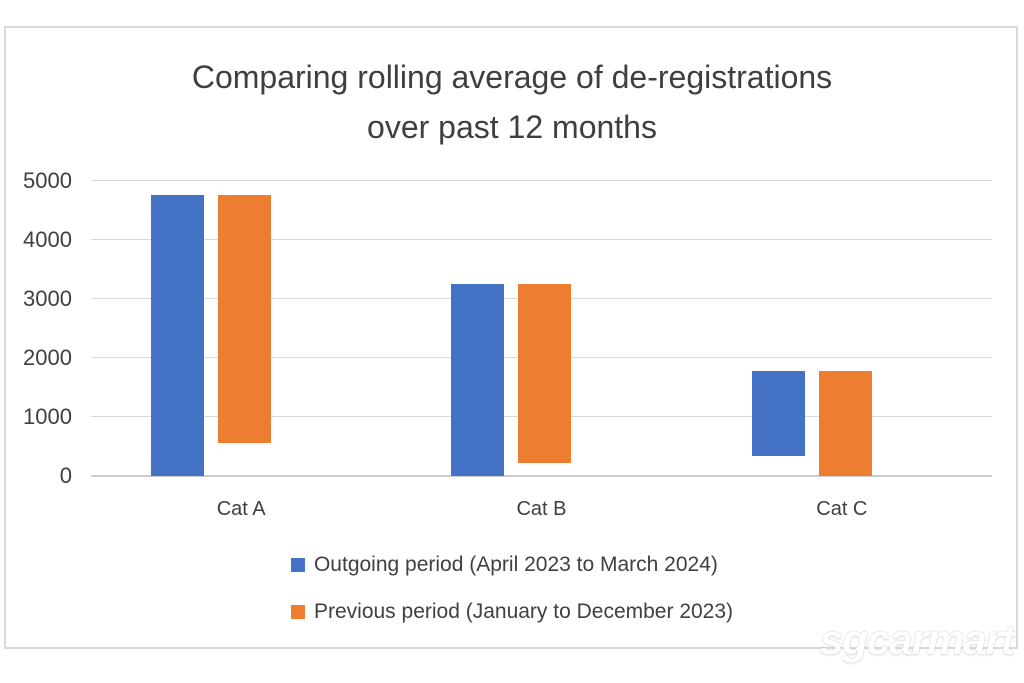 Image resolution: width=1024 pixels, height=683 pixels. What do you see at coordinates (245, 318) in the screenshot?
I see `bar-cat-a-previous` at bounding box center [245, 318].